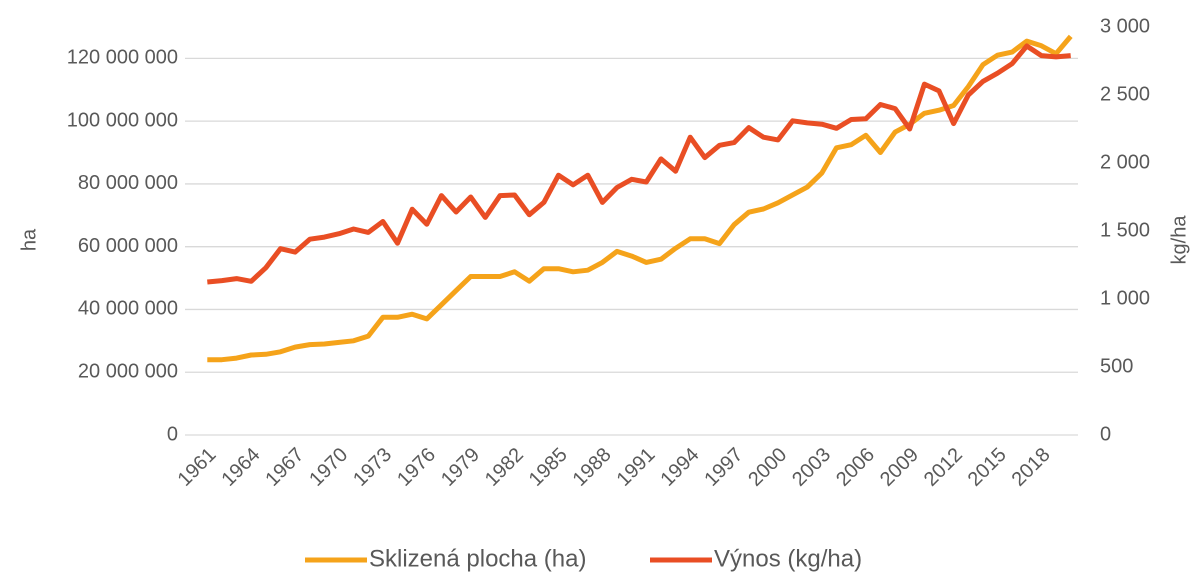  Describe the element at coordinates (284, 467) in the screenshot. I see `x-tick-label: 1967` at that location.